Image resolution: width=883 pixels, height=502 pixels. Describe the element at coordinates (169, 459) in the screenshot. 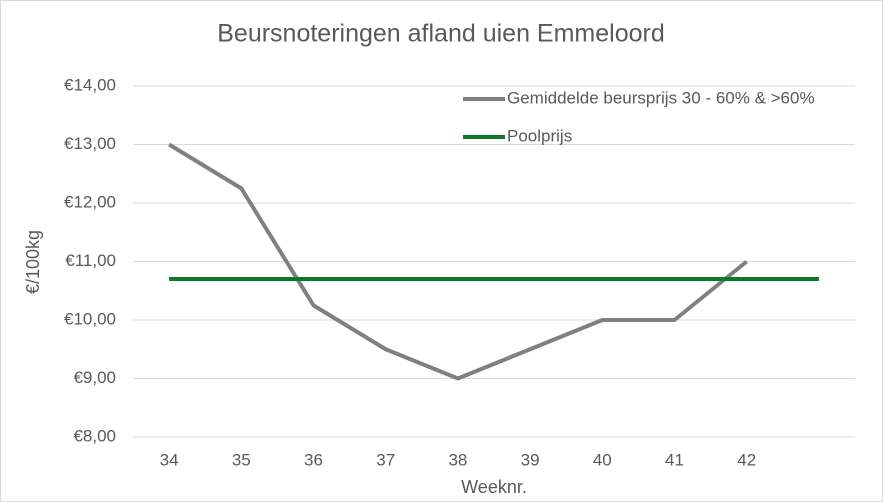

I see `x-tick-label: 34` at that location.